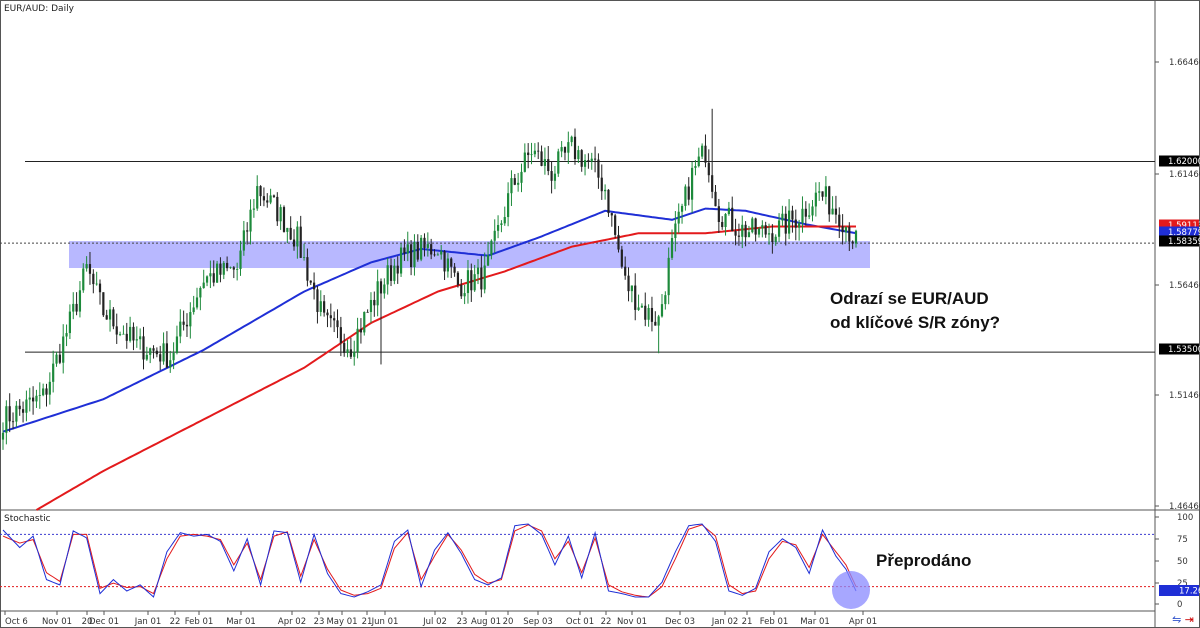 This screenshot has width=1200, height=628. What do you see at coordinates (434, 622) in the screenshot?
I see `x-tick-label: Jul 02` at bounding box center [434, 622].